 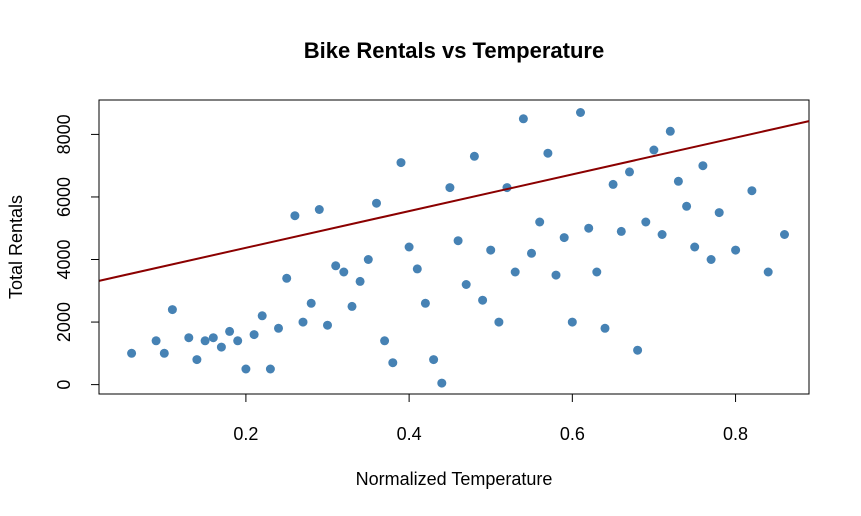 What do you see at coordinates (64, 197) in the screenshot?
I see `y-tick-label: 6000` at bounding box center [64, 197].